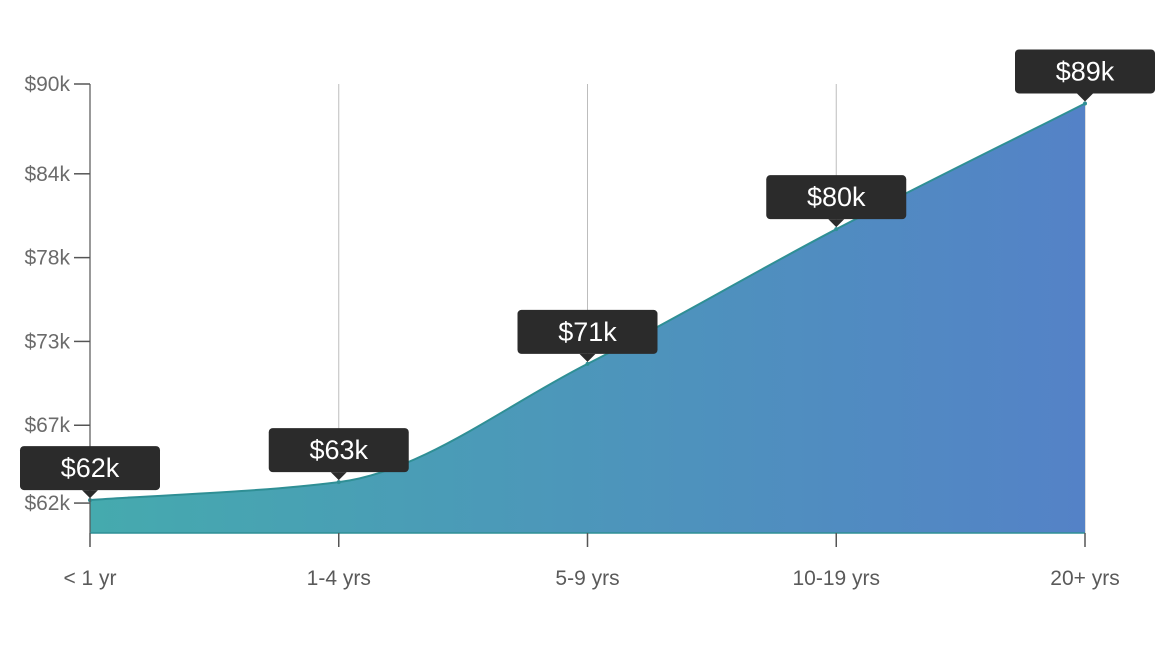 The image size is (1162, 660). What do you see at coordinates (591, 561) in the screenshot?
I see `x-axis-ticks: < 1 yr 1-4 yrs 5-9 yrs 10-19 yrs 20+ yrs` at bounding box center [591, 561].